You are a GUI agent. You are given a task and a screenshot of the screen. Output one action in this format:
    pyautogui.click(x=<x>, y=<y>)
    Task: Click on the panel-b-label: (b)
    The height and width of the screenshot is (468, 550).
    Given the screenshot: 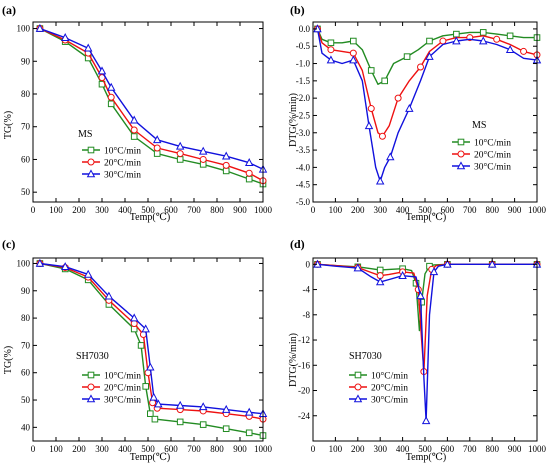 What is the action you would take?
    pyautogui.click(x=297, y=10)
    